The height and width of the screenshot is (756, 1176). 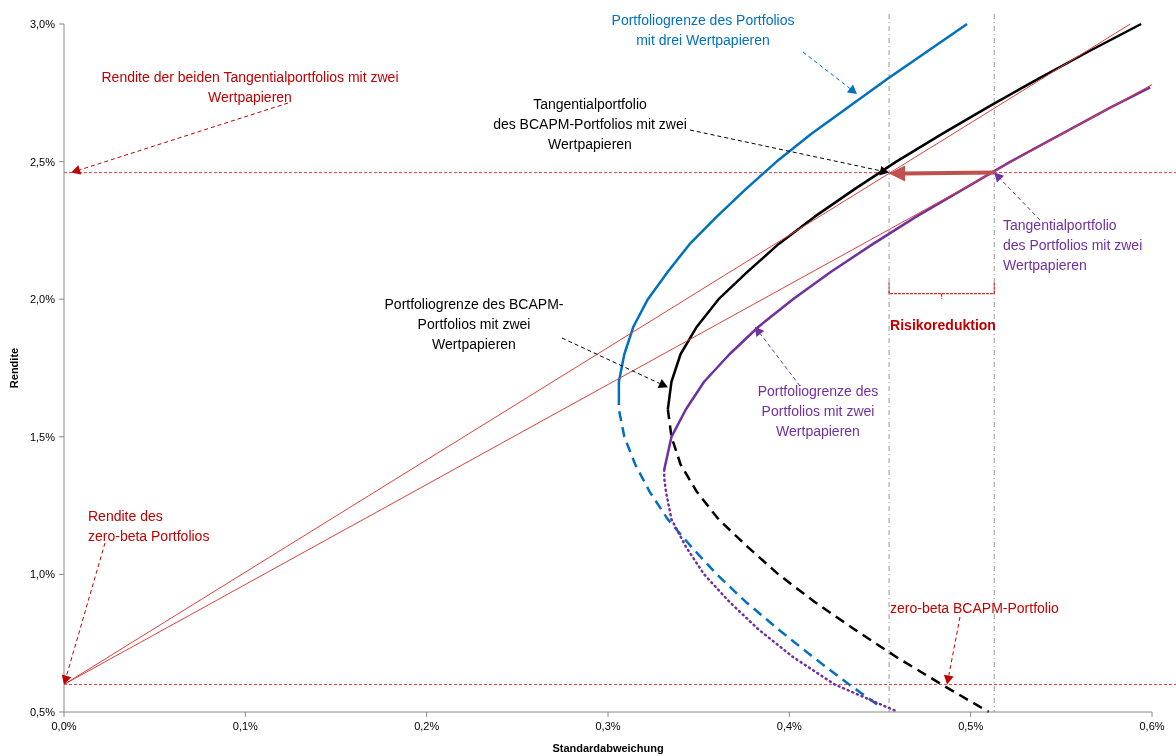 What do you see at coordinates (818, 411) in the screenshot?
I see `annotation: Portfoliogrenze des Portfolios mit zwei Wertpapieren` at bounding box center [818, 411].